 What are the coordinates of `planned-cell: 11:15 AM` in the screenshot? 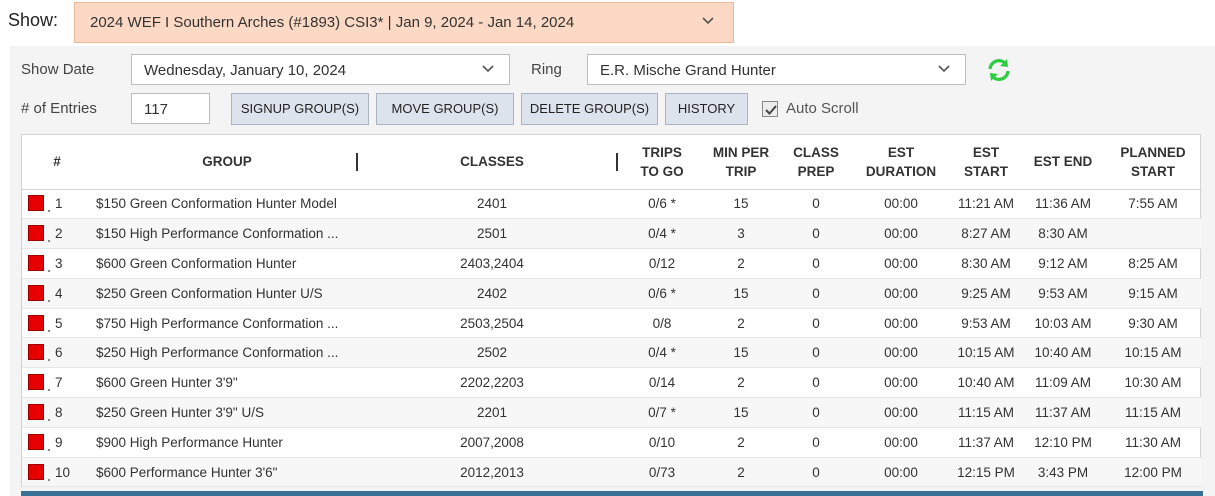 It's located at (1153, 412).